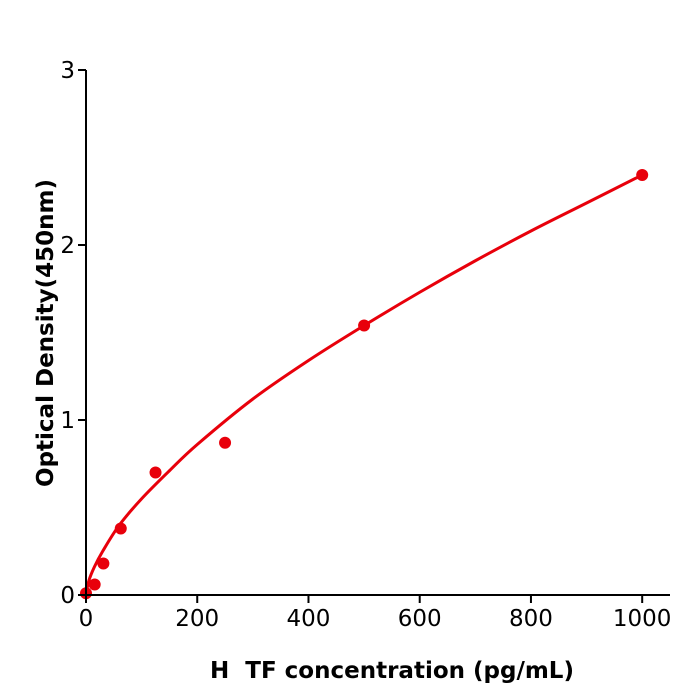  I want to click on y-tick-label: 0, so click(67, 596).